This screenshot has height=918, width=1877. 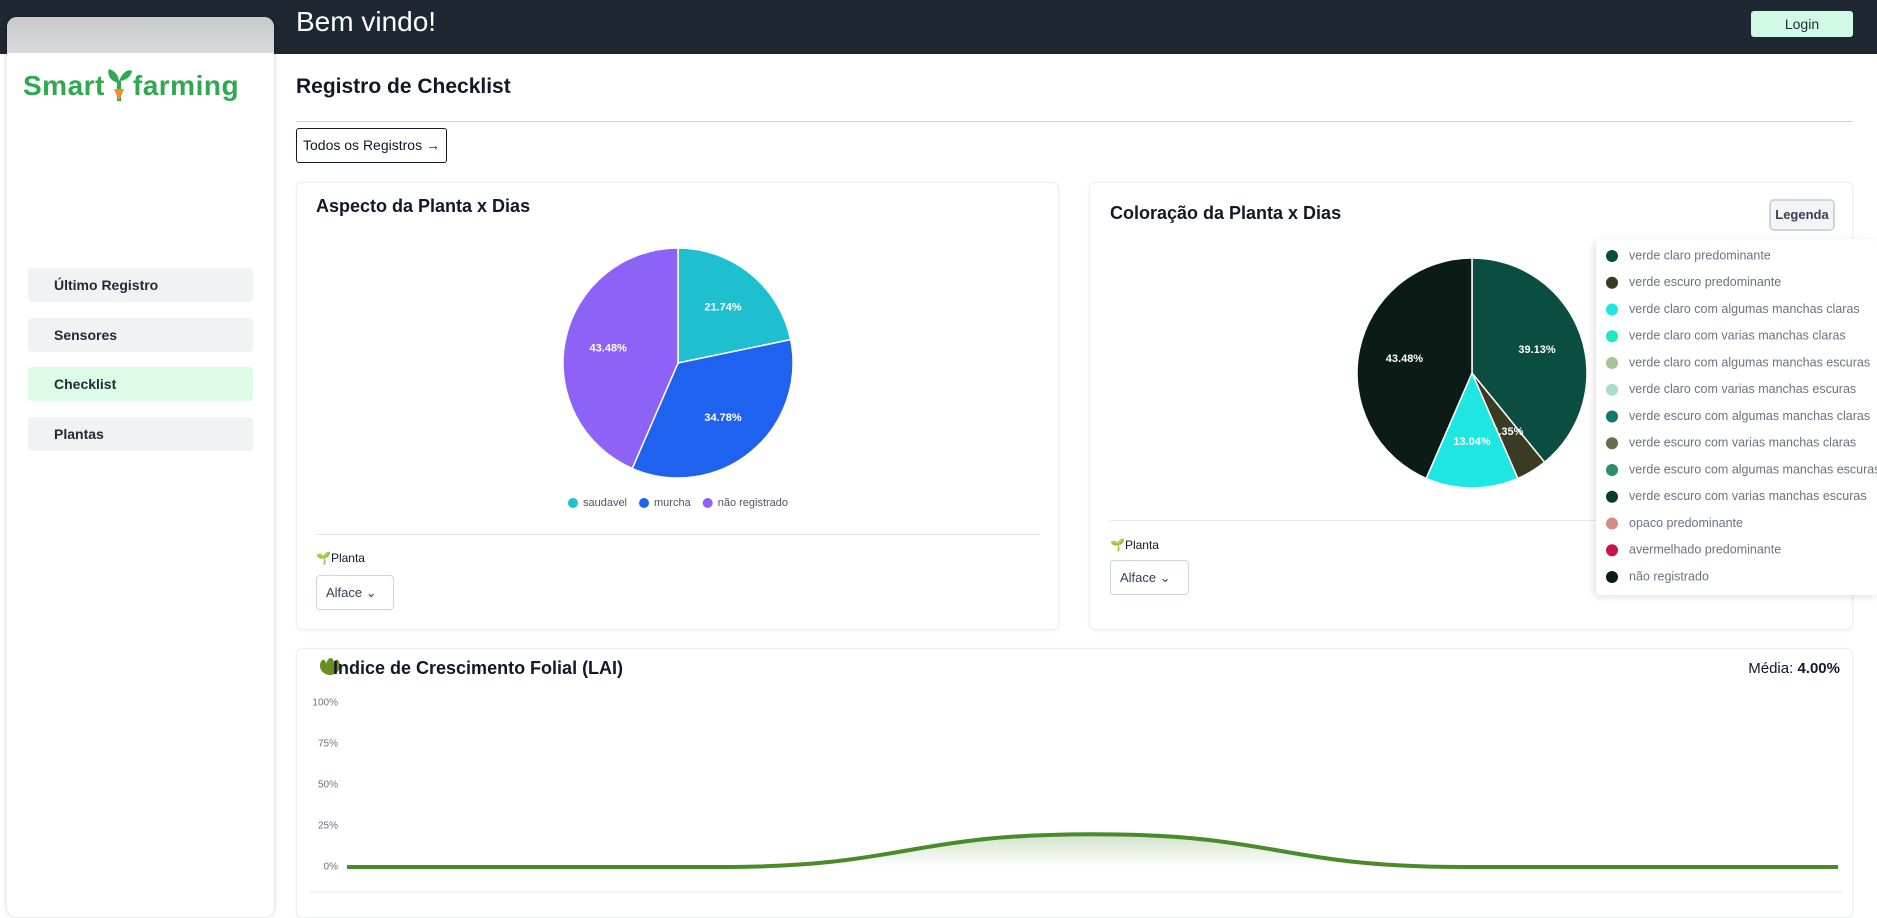 What do you see at coordinates (938, 27) in the screenshot?
I see `top-bar` at bounding box center [938, 27].